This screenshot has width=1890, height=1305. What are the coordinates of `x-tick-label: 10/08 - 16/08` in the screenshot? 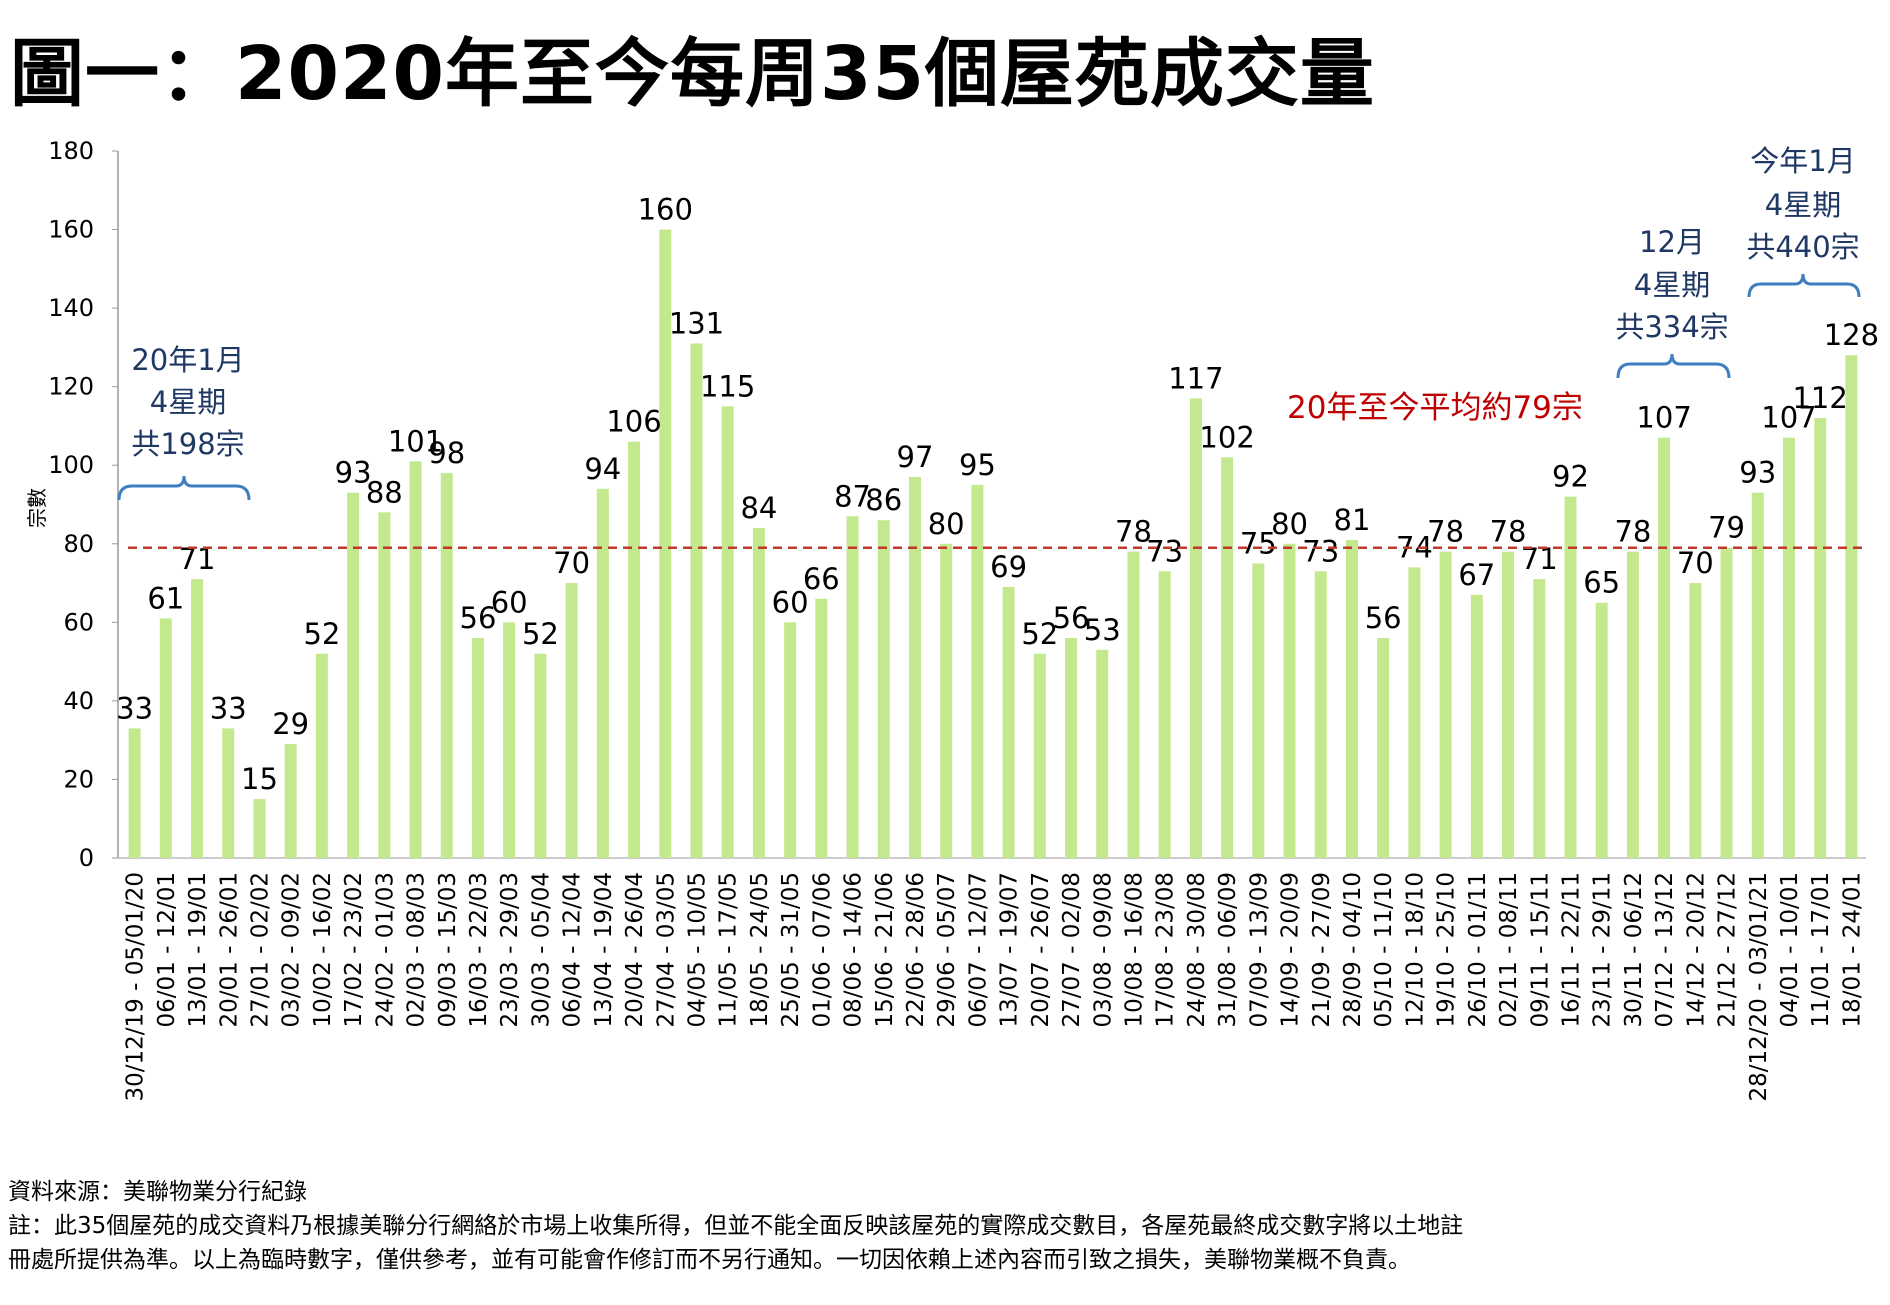 It's located at (1134, 950).